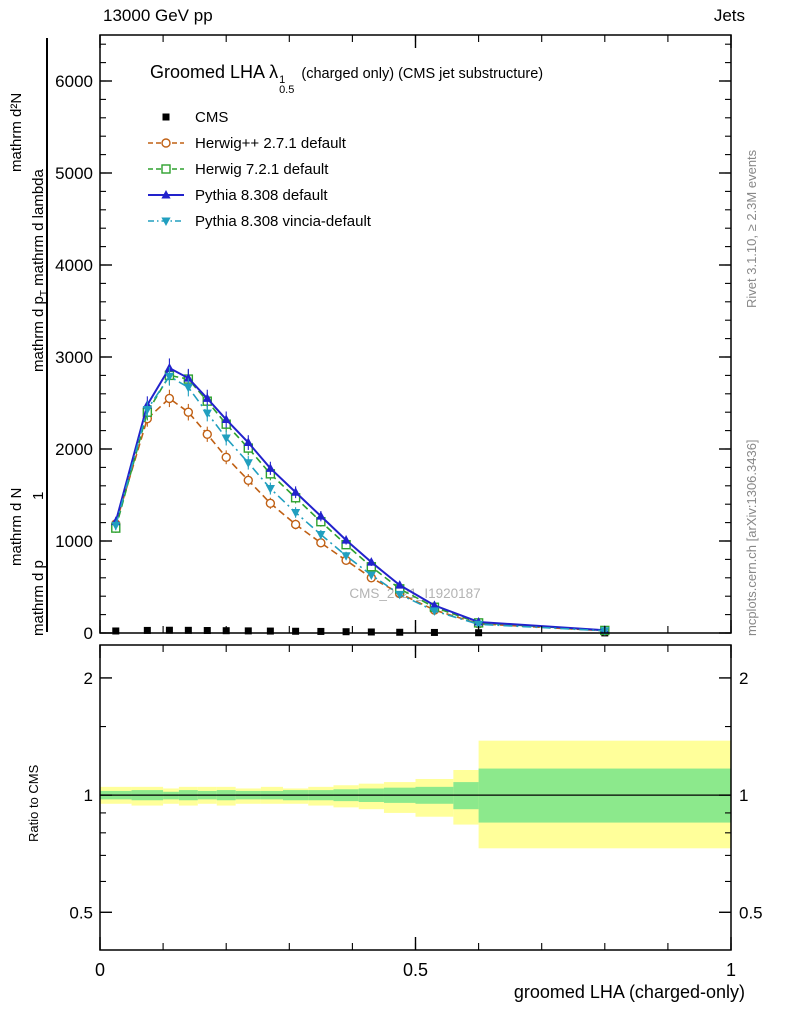 This screenshot has width=786, height=1024. I want to click on ratio-y-axis-label: Ratio to CMS, so click(33, 803).